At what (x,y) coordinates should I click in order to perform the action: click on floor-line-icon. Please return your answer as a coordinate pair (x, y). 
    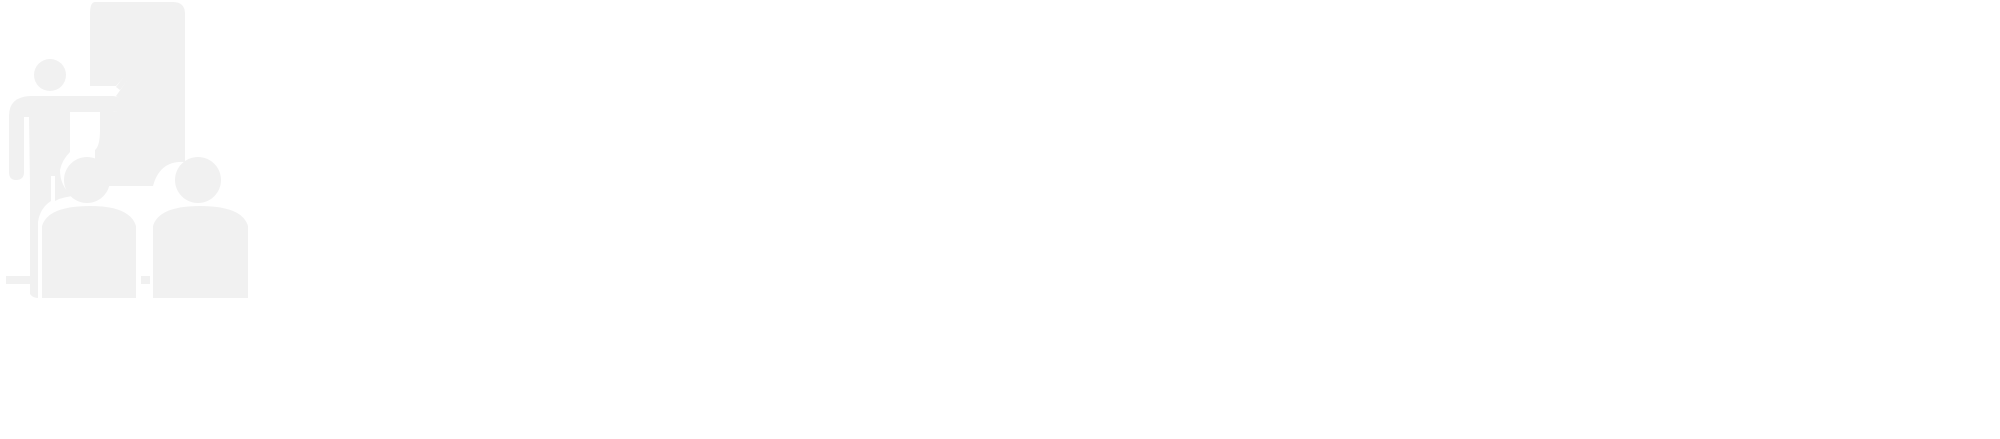
    Looking at the image, I should click on (125, 280).